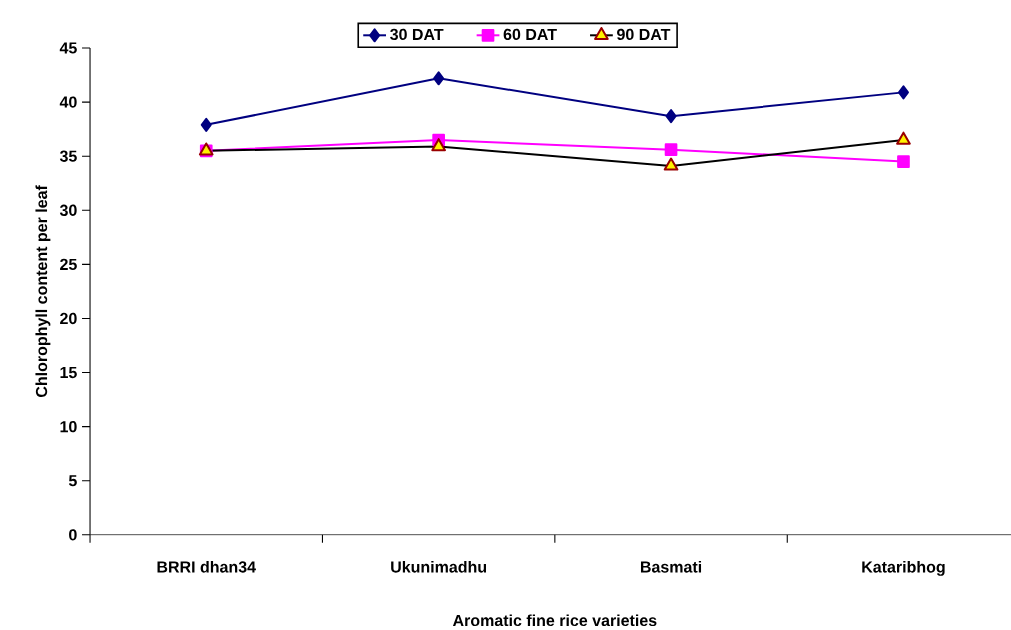 The height and width of the screenshot is (630, 1011). What do you see at coordinates (68, 210) in the screenshot?
I see `y-tick-label: 30` at bounding box center [68, 210].